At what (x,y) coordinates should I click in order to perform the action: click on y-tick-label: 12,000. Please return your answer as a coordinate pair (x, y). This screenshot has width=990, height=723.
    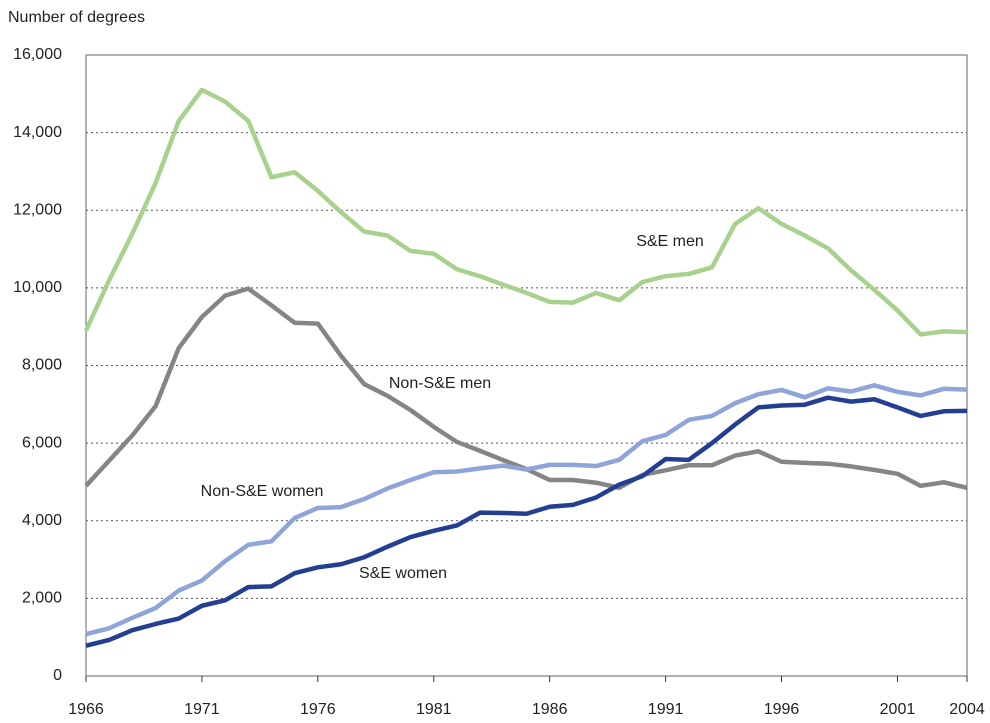
    Looking at the image, I should click on (37, 209).